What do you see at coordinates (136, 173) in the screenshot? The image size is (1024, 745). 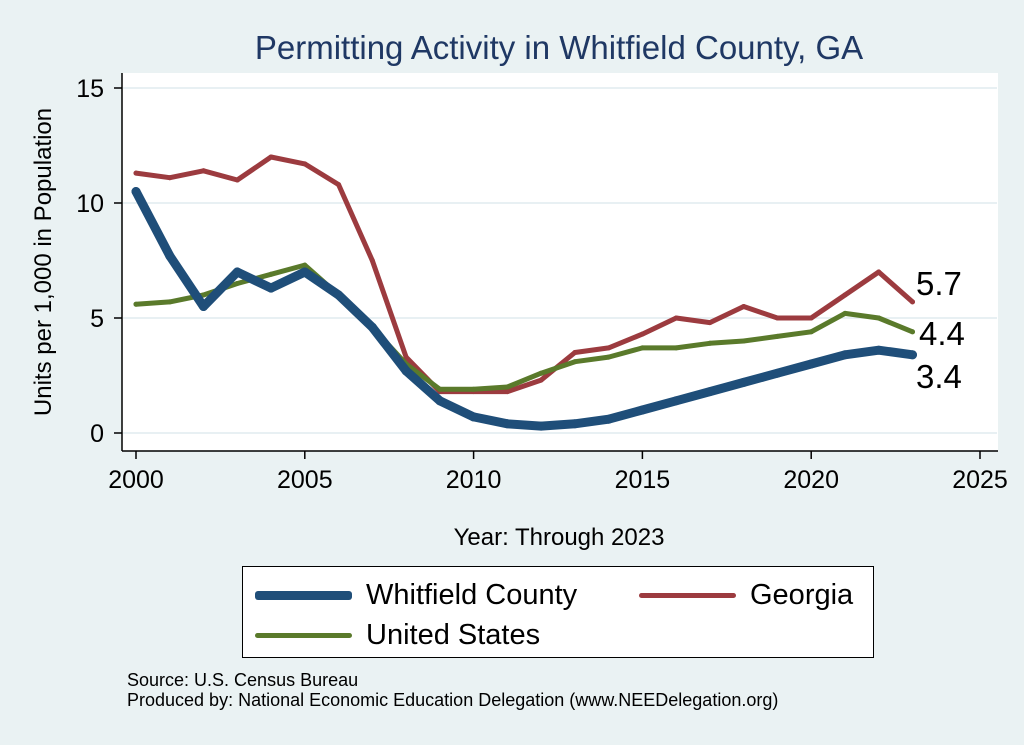 I see `point-georgia-2000` at bounding box center [136, 173].